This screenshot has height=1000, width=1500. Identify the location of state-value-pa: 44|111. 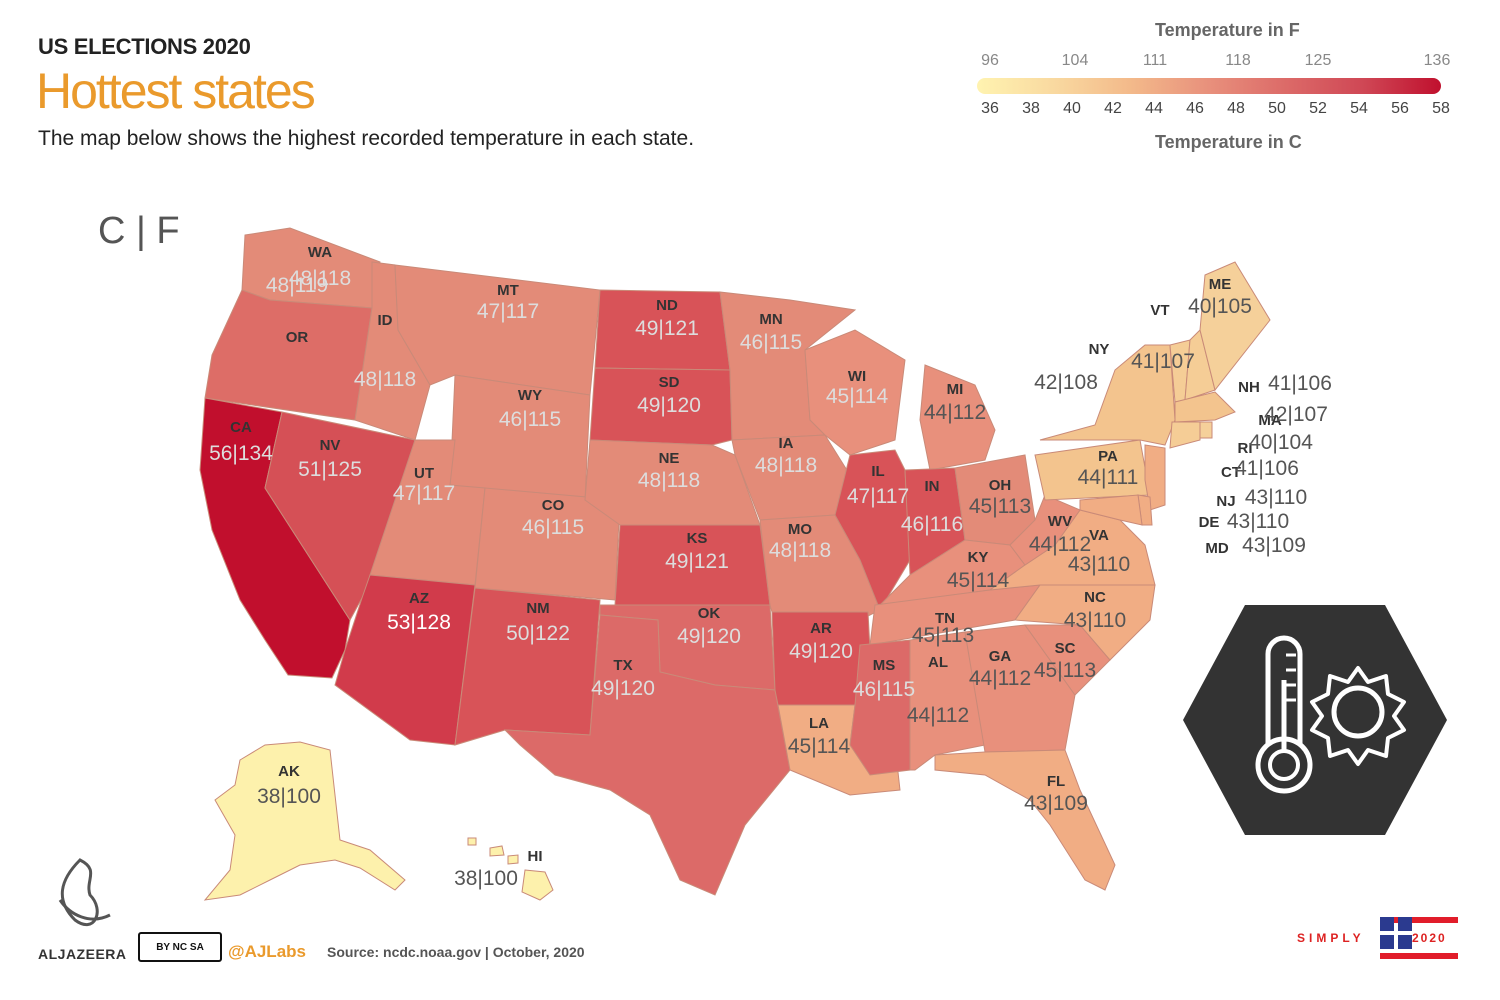
(1108, 477).